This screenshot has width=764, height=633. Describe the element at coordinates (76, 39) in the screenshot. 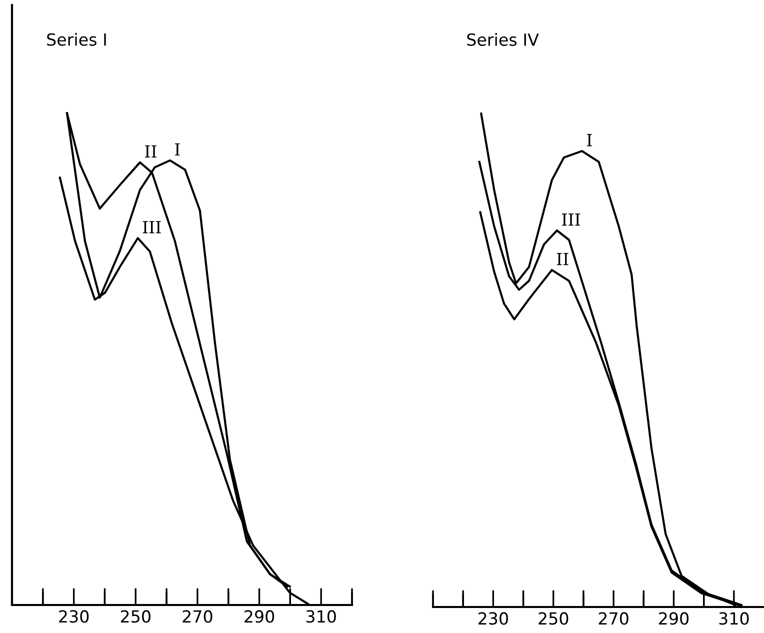

I see `chart-title: Series I` at that location.